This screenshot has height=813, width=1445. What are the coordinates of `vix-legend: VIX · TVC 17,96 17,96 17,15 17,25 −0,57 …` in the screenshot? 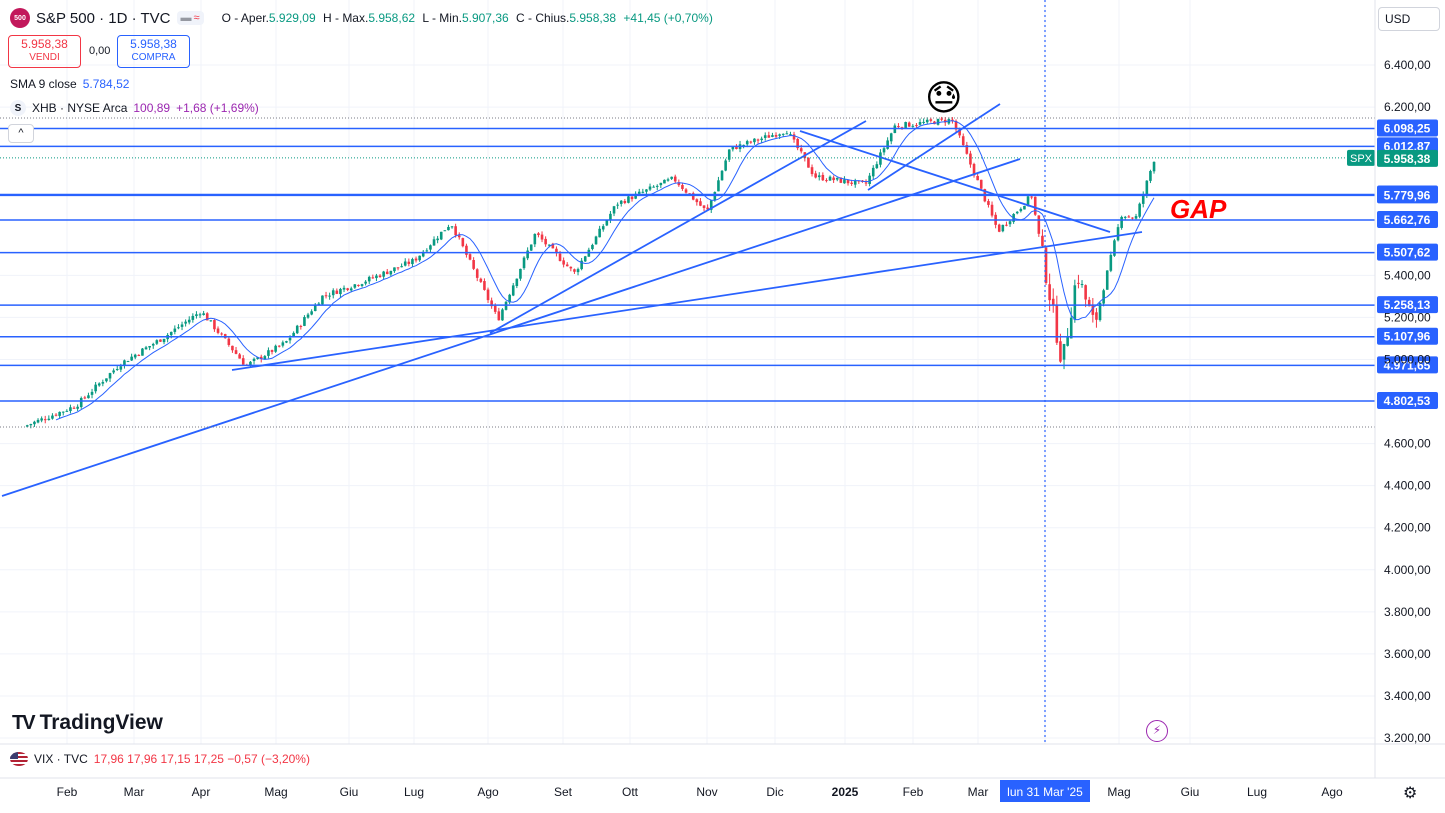 It's located at (160, 759).